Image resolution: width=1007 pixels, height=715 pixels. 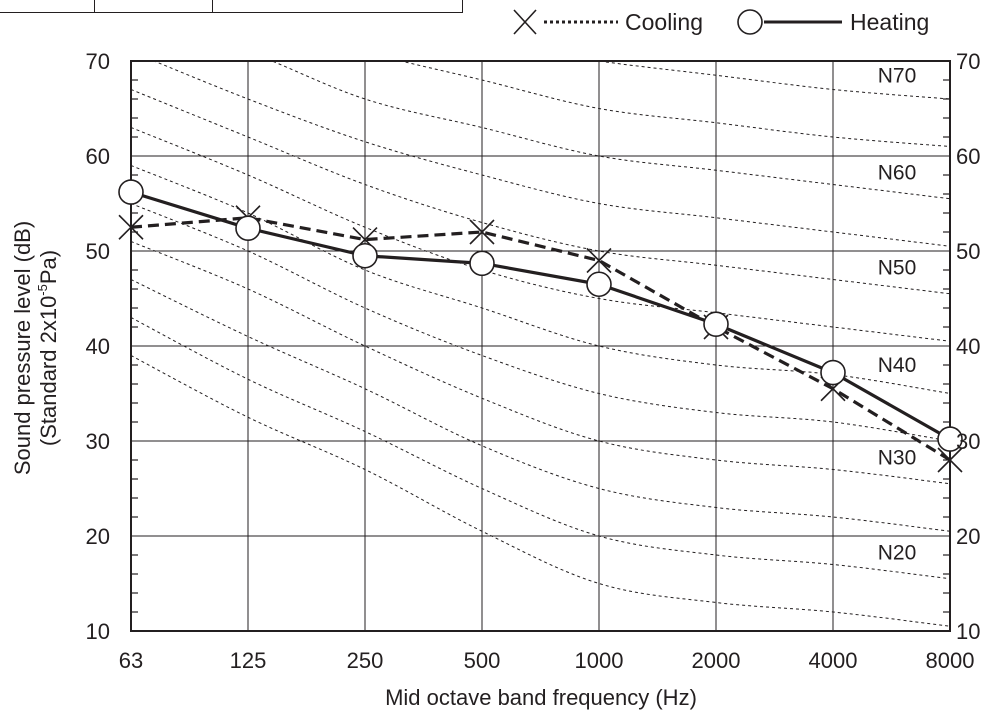 I want to click on nc-curve-labels: N70 N60 N50 N40 N30 N20, so click(x=897, y=314).